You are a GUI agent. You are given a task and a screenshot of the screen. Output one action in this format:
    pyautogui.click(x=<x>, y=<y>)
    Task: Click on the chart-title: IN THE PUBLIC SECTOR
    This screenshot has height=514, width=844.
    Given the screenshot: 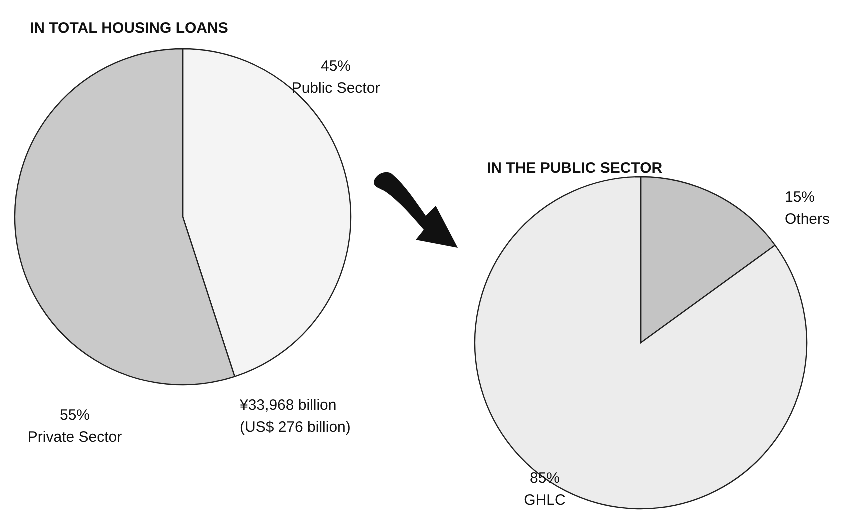 What is the action you would take?
    pyautogui.click(x=575, y=168)
    